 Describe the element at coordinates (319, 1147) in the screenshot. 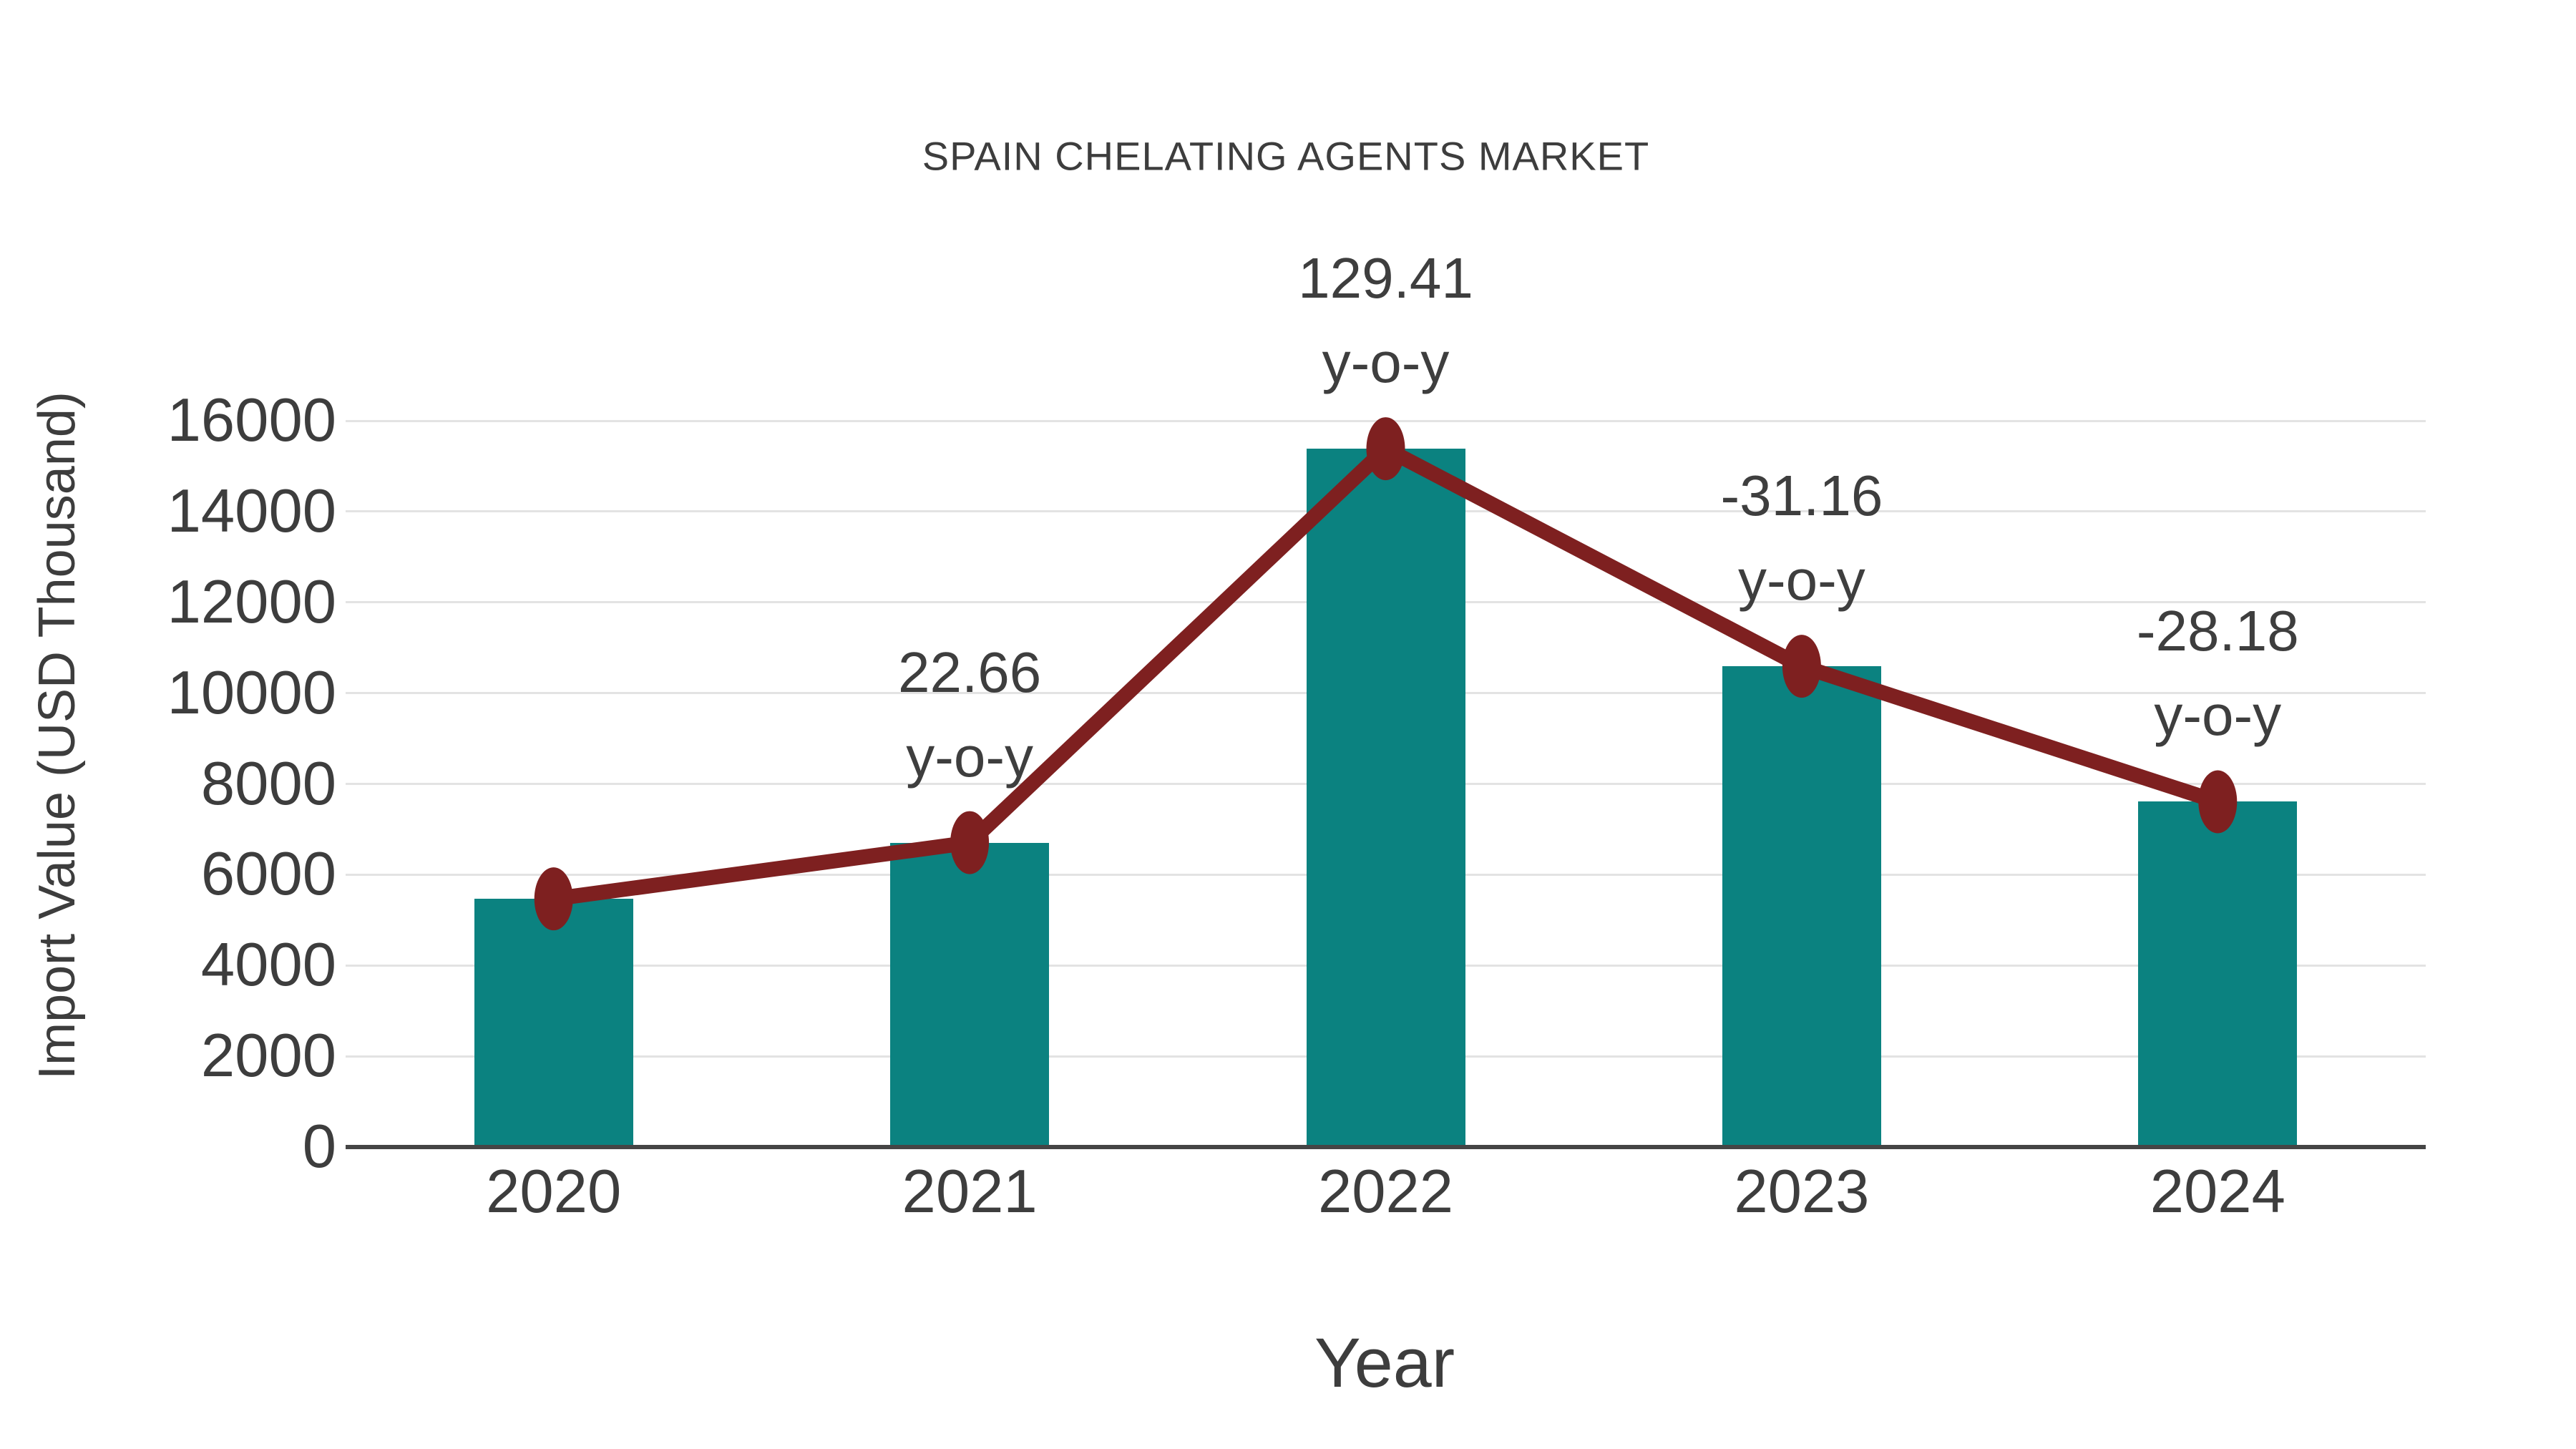

I see `y-tick-label: 0` at that location.